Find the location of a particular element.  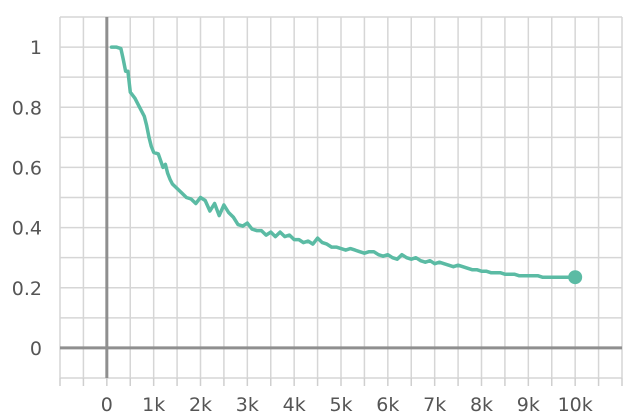

x-tick-label: 4k is located at coordinates (294, 405).